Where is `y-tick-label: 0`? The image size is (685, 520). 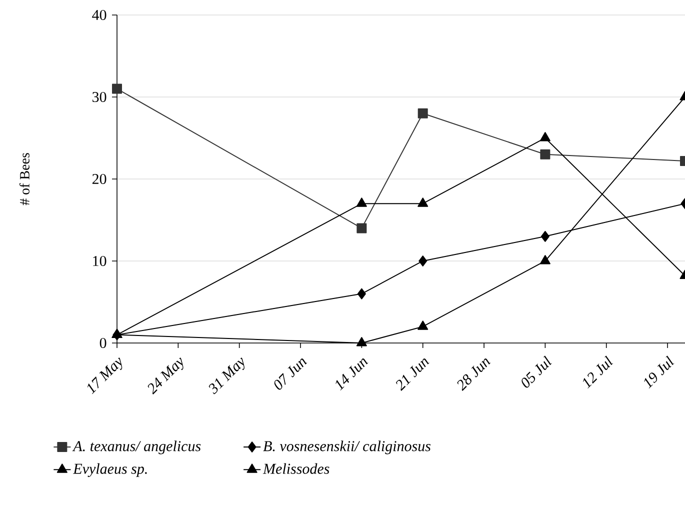
y-tick-label: 0 is located at coordinates (103, 343).